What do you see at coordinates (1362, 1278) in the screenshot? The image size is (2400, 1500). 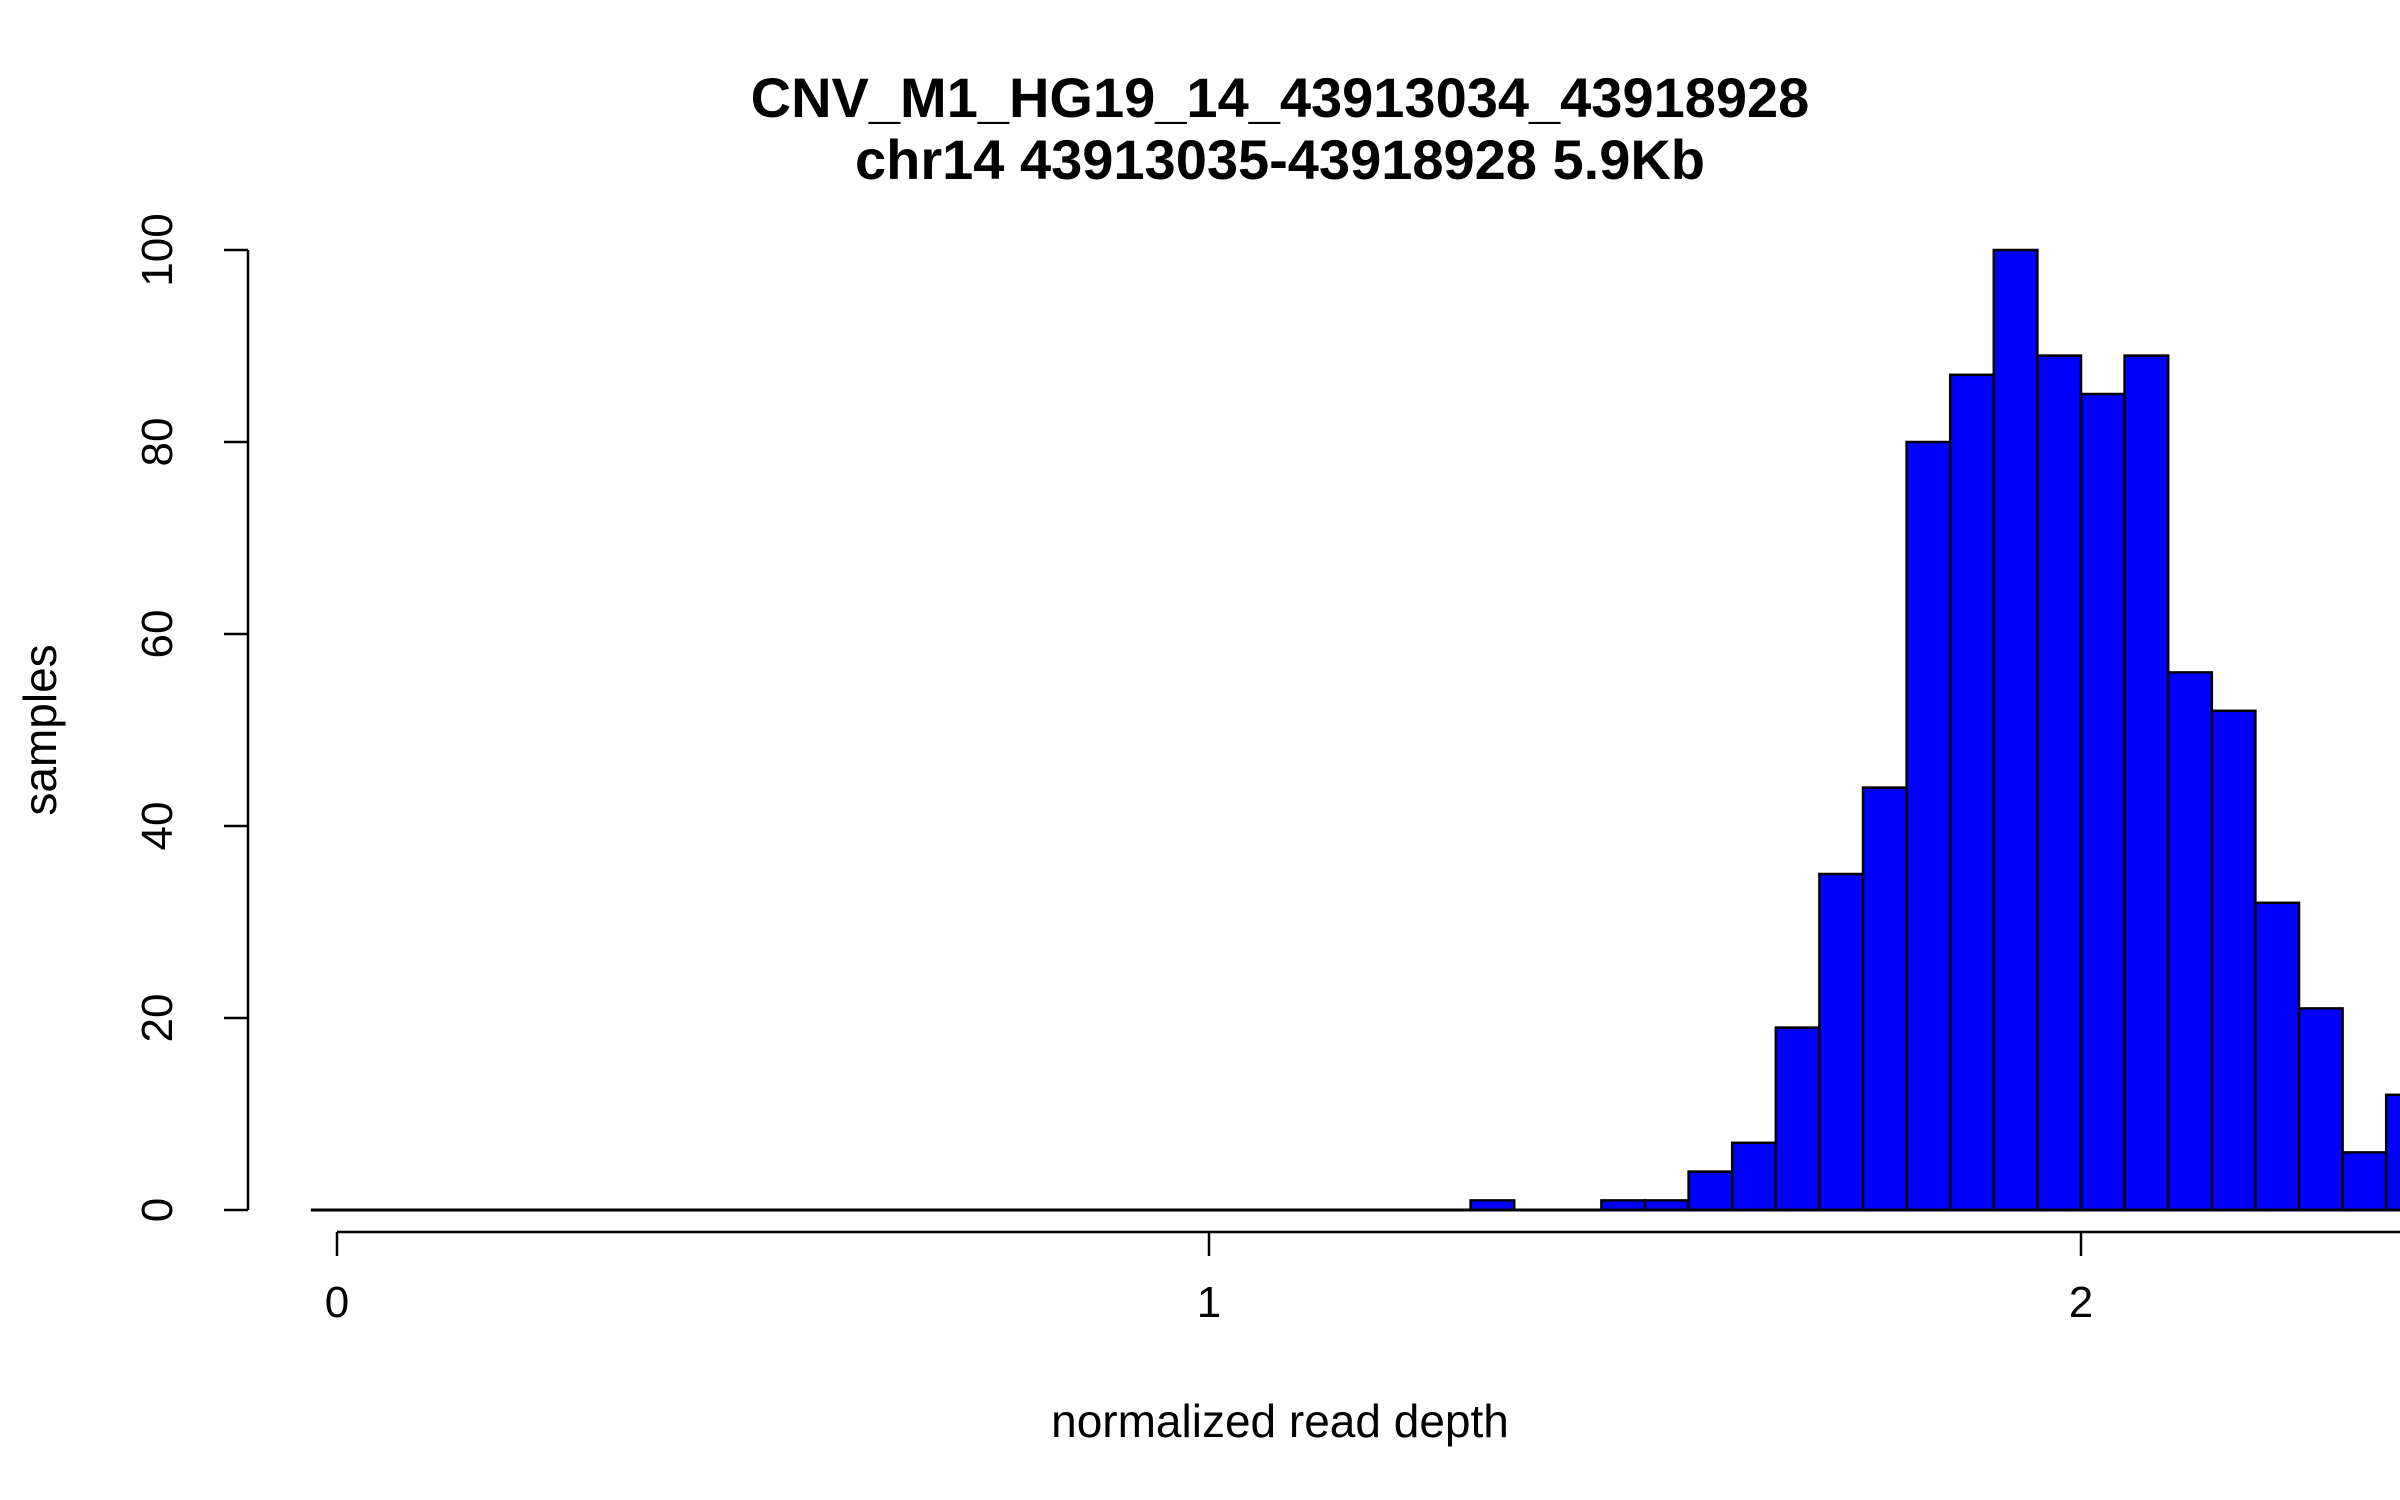 I see `x-axis: 01234` at bounding box center [1362, 1278].